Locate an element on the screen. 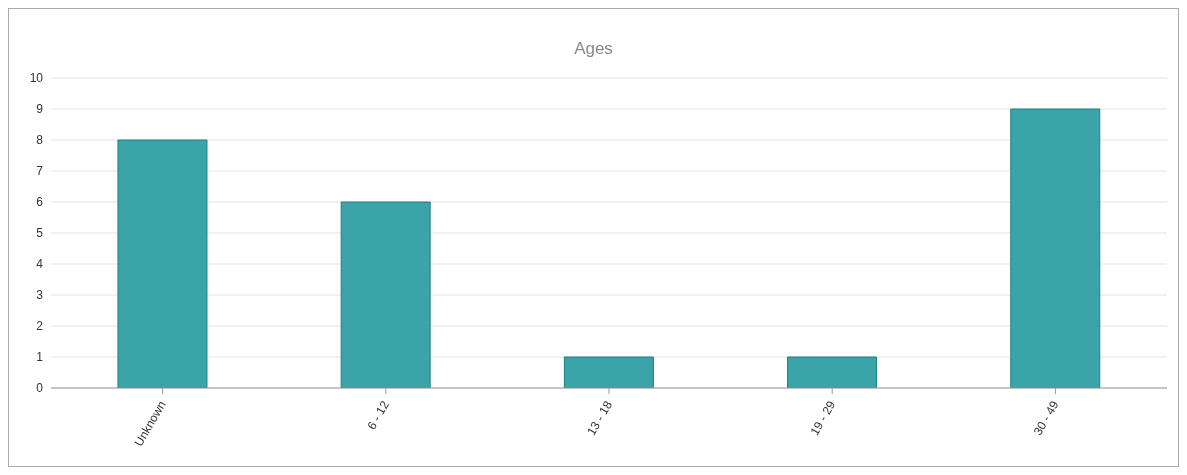  y-tick-label: 0 is located at coordinates (40, 388).